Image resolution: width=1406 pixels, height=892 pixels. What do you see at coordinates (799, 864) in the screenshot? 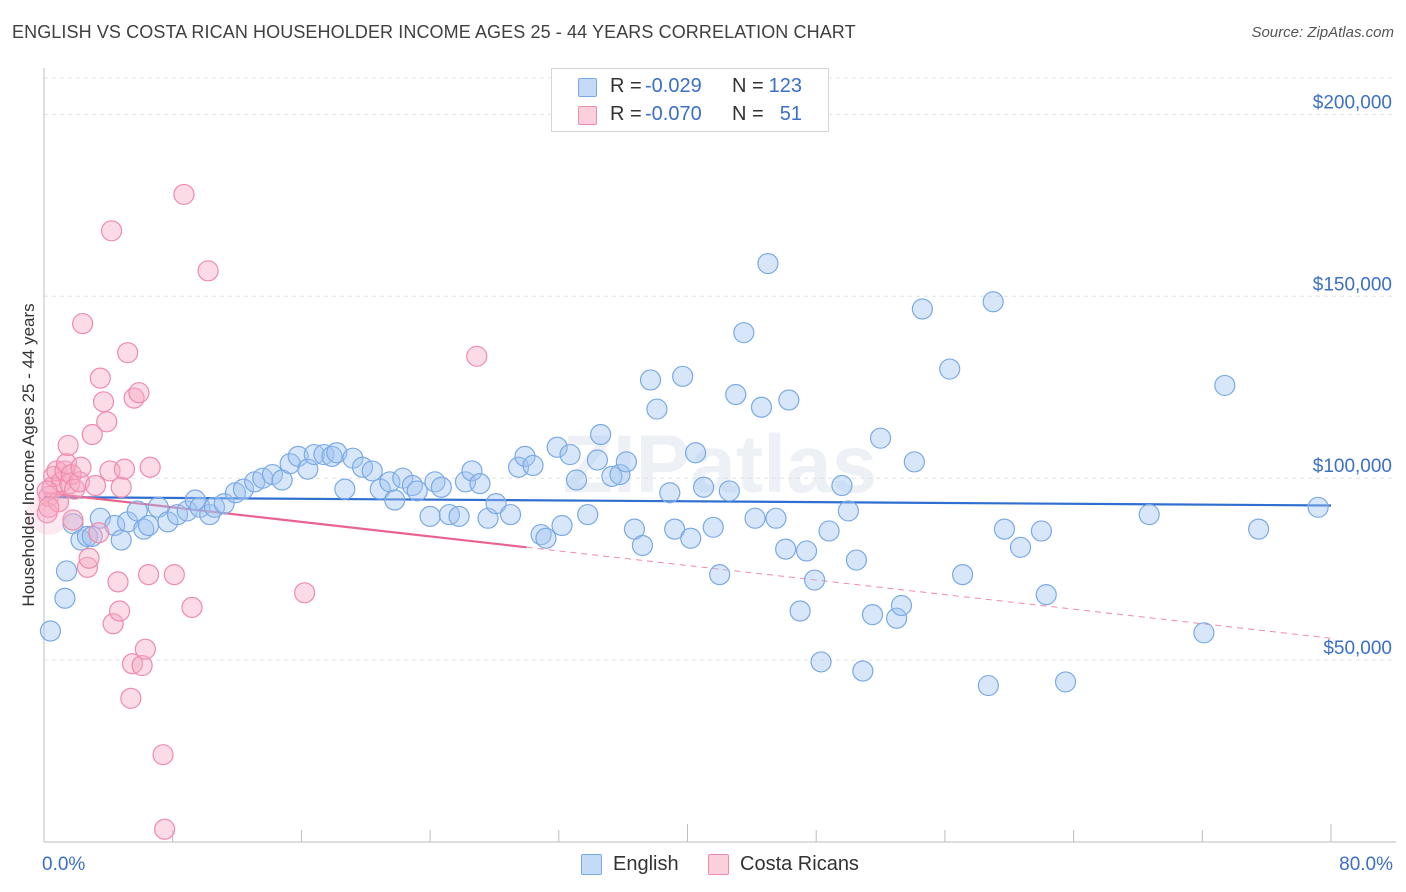
I see `legend-label-costa-ricans: Costa Ricans` at bounding box center [799, 864].